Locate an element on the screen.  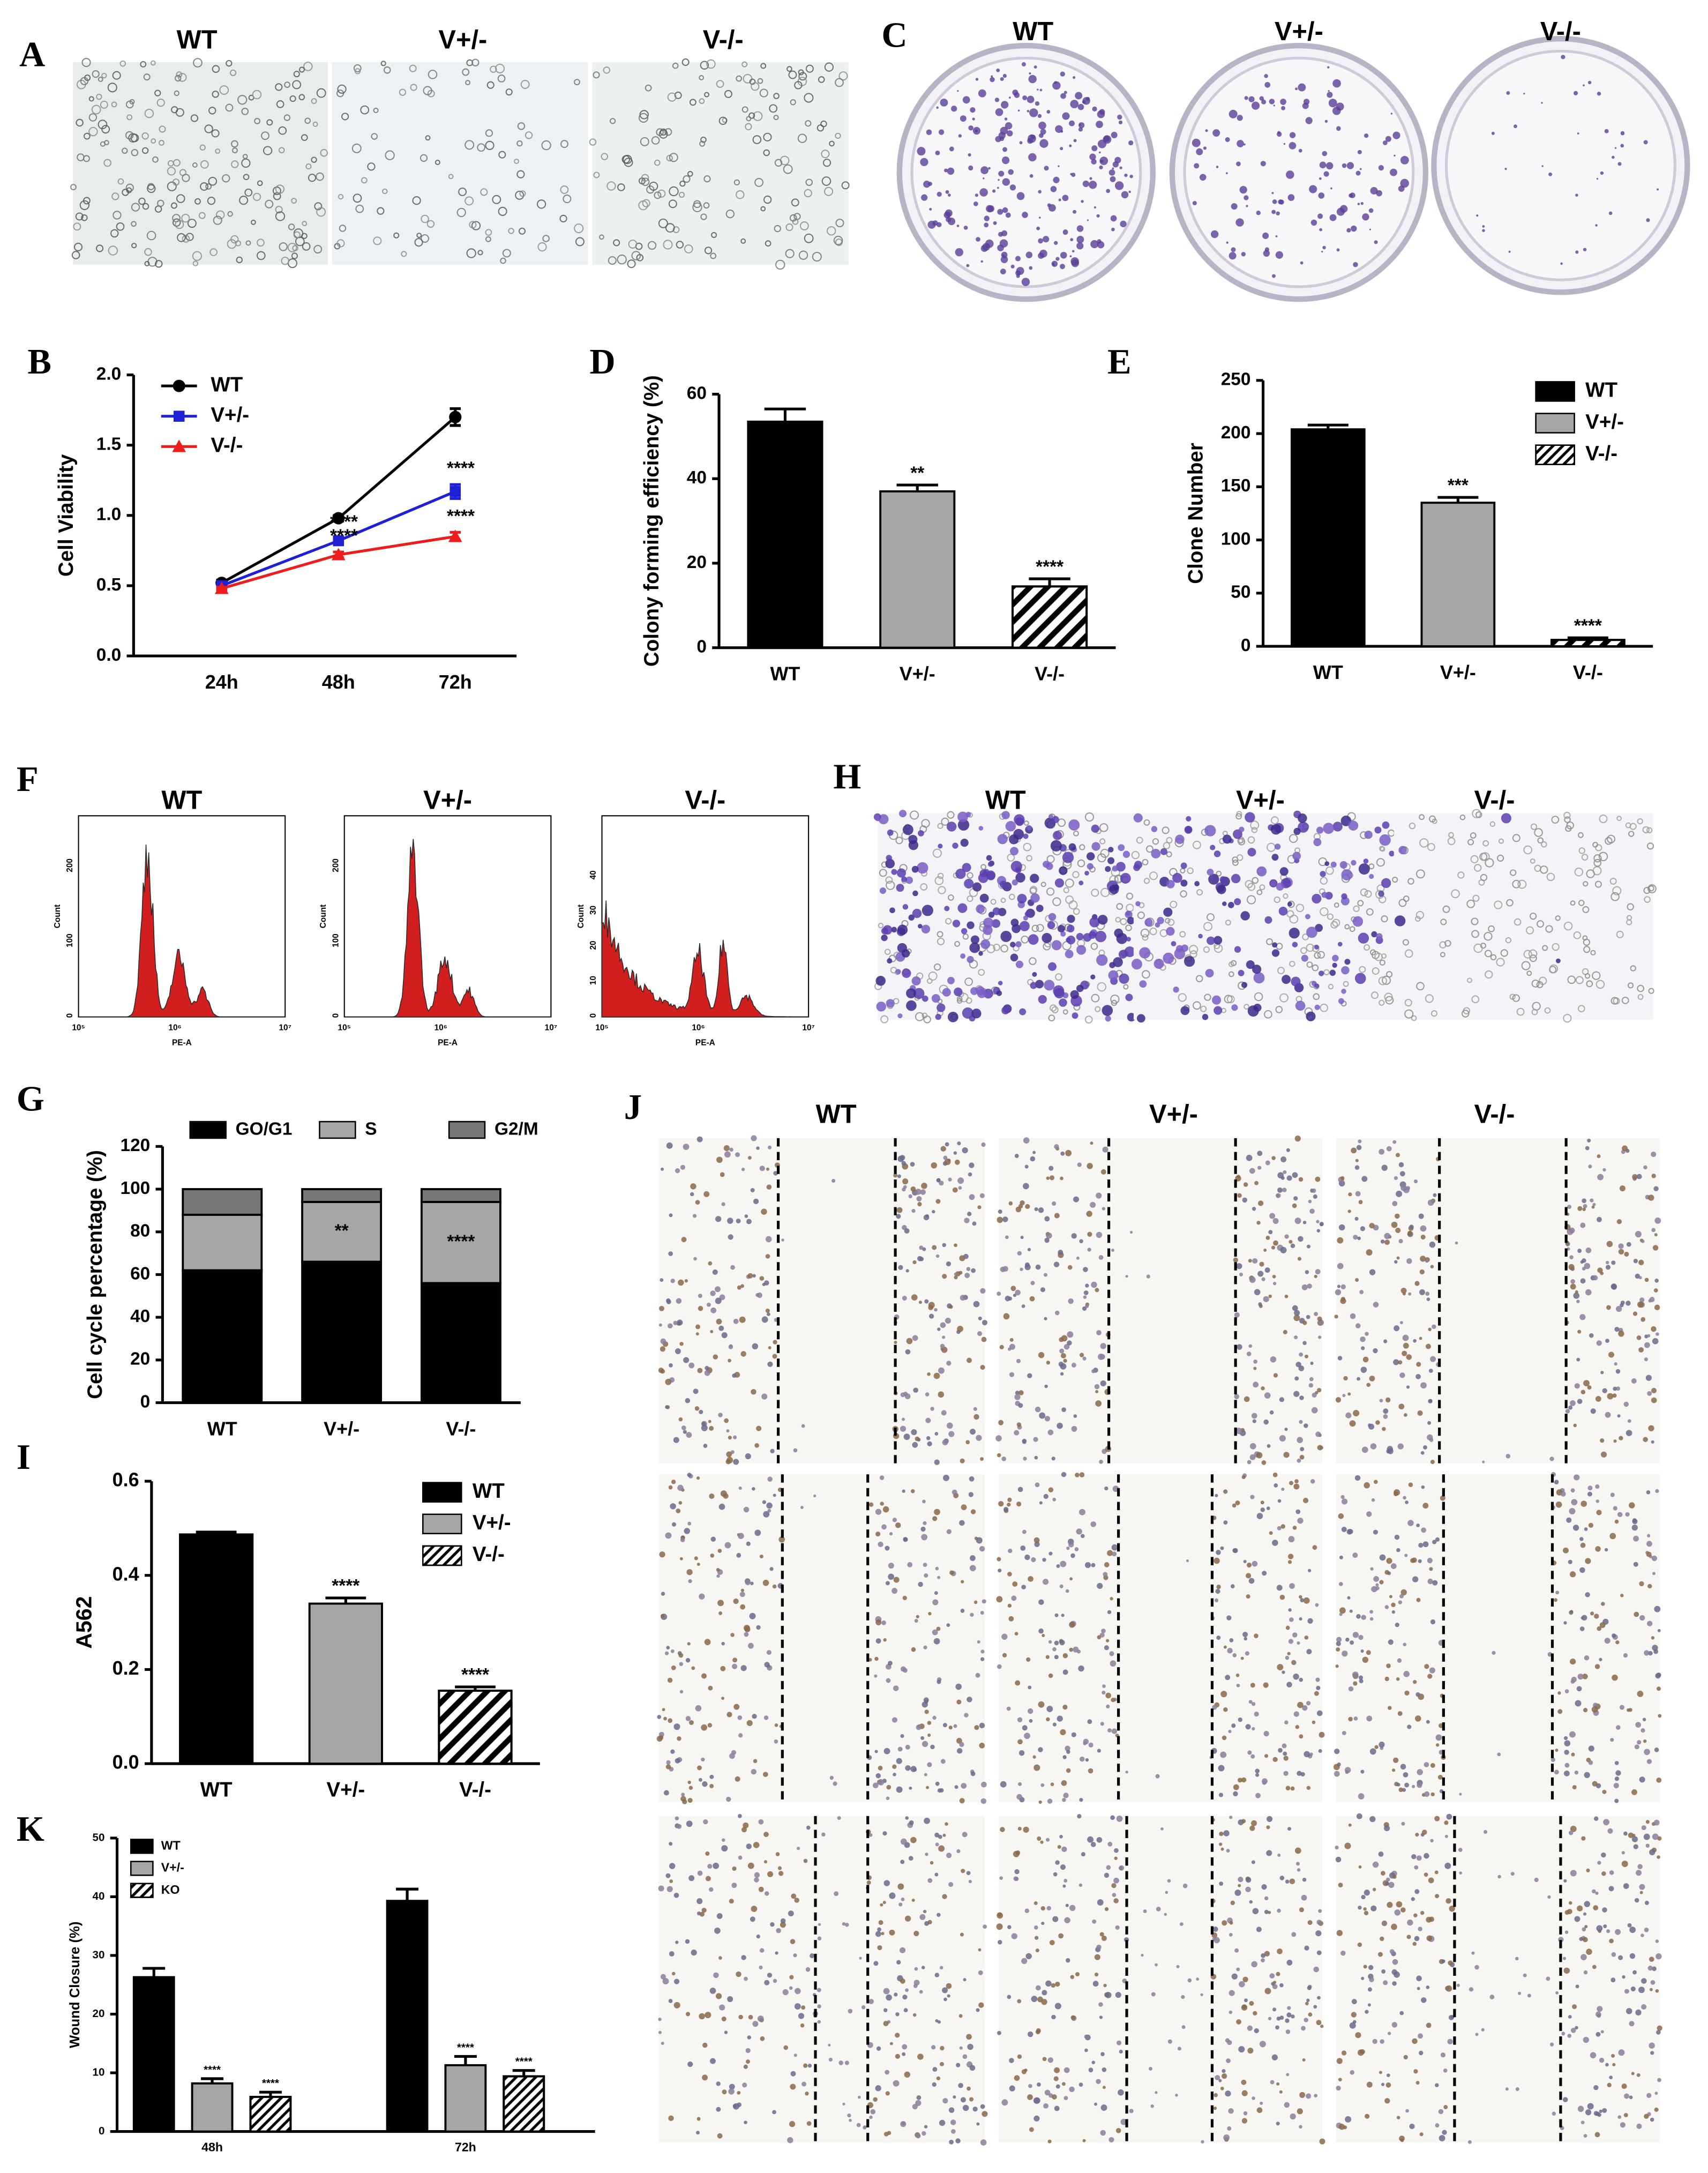
flow-x-label: PE-A is located at coordinates (182, 1043).